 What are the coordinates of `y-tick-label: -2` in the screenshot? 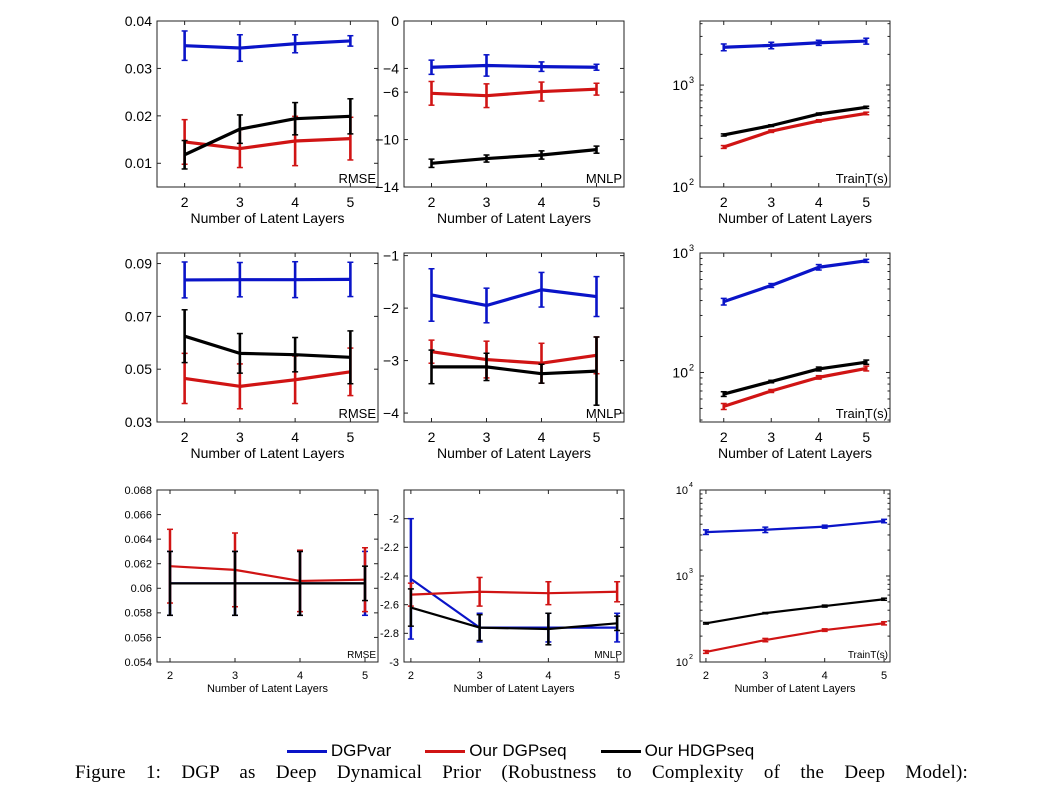 It's located at (394, 520).